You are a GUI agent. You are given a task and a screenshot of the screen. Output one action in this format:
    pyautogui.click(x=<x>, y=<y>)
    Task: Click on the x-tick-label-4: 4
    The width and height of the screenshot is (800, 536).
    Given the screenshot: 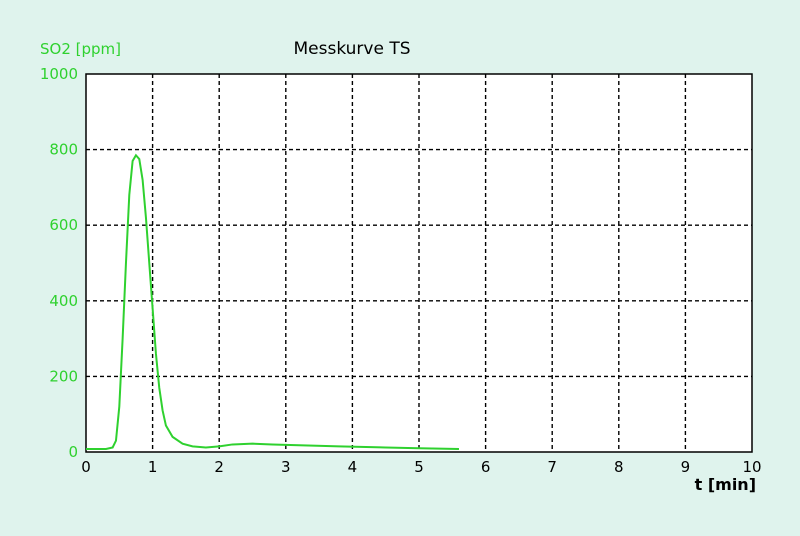 What is the action you would take?
    pyautogui.click(x=353, y=467)
    